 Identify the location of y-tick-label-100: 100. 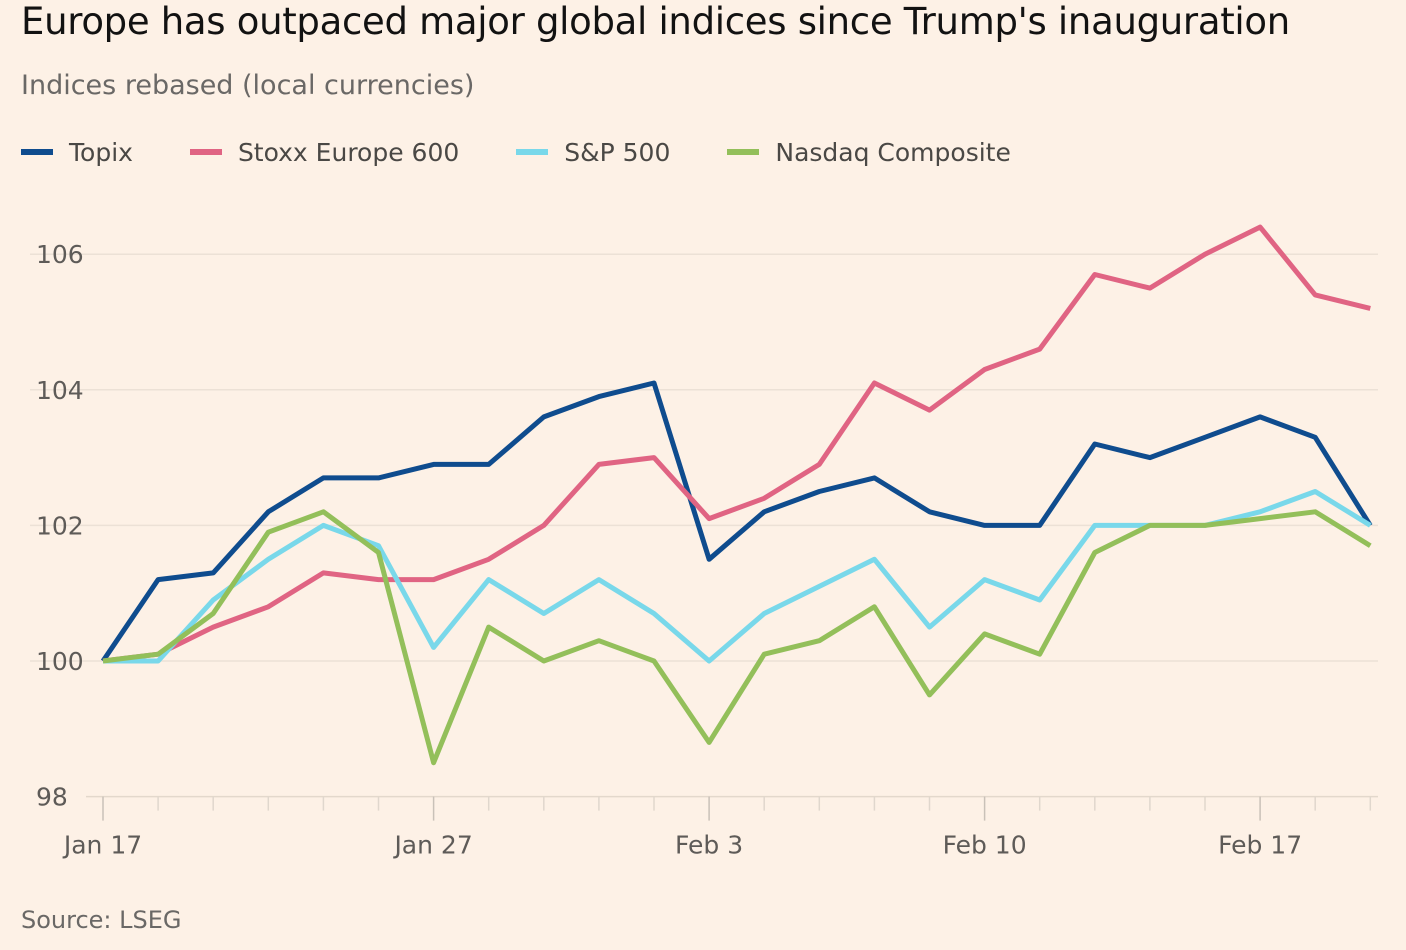
(60, 661).